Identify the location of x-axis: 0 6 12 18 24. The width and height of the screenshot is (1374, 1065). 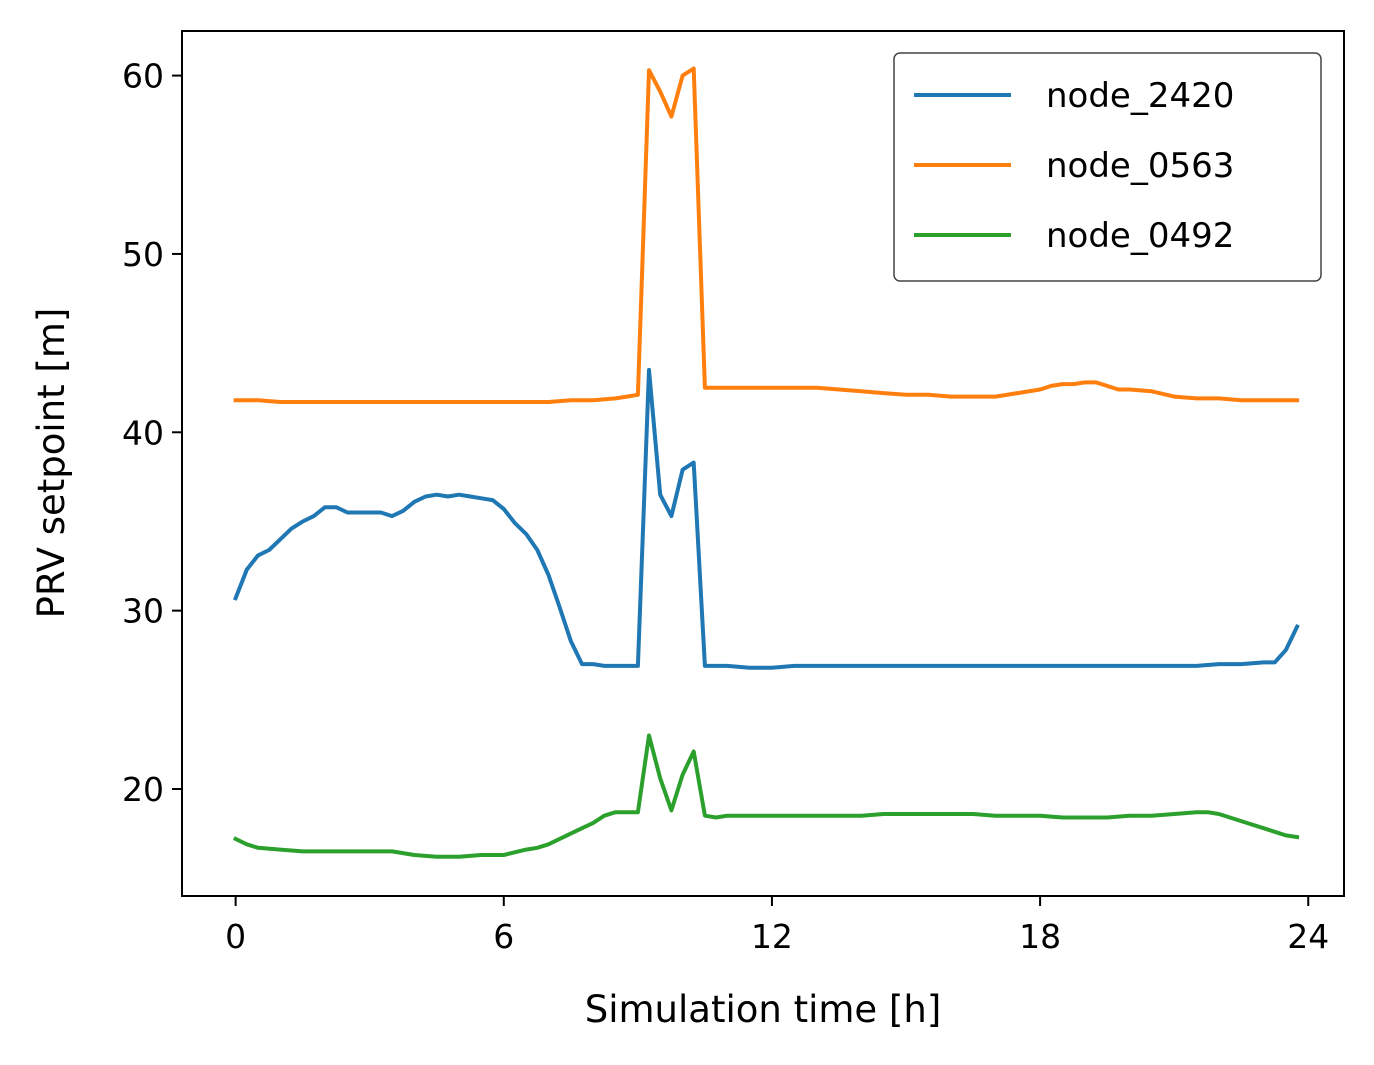
(777, 926).